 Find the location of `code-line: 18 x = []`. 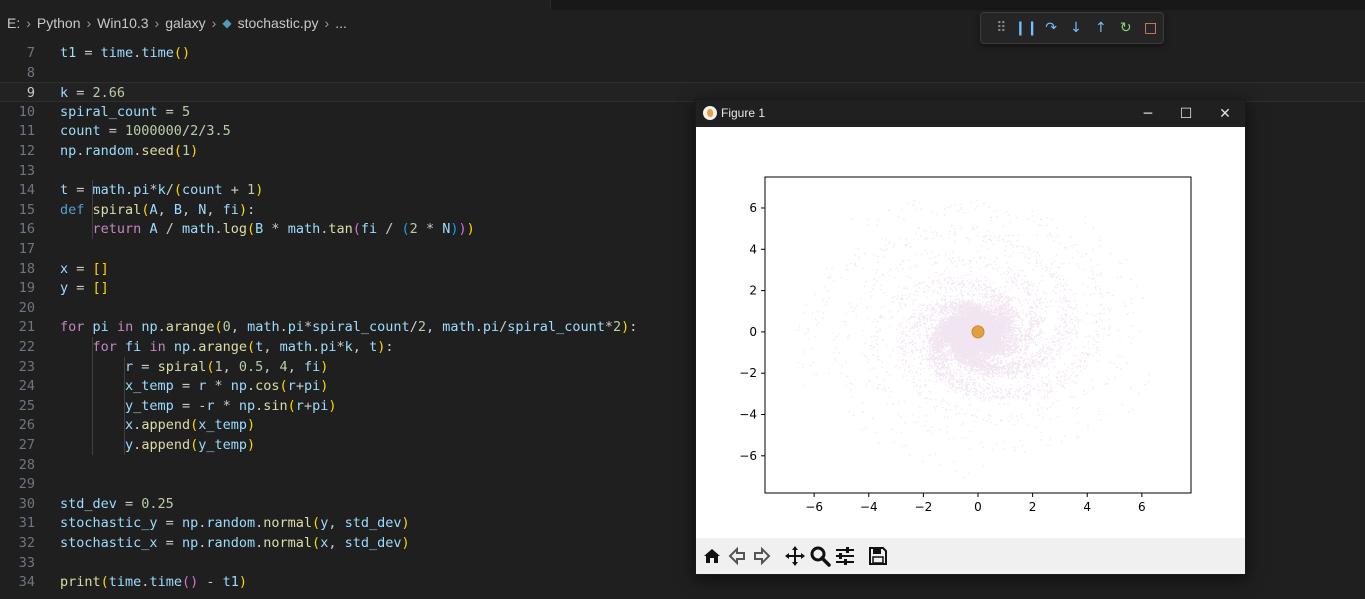

code-line: 18 x = [] is located at coordinates (682, 269).